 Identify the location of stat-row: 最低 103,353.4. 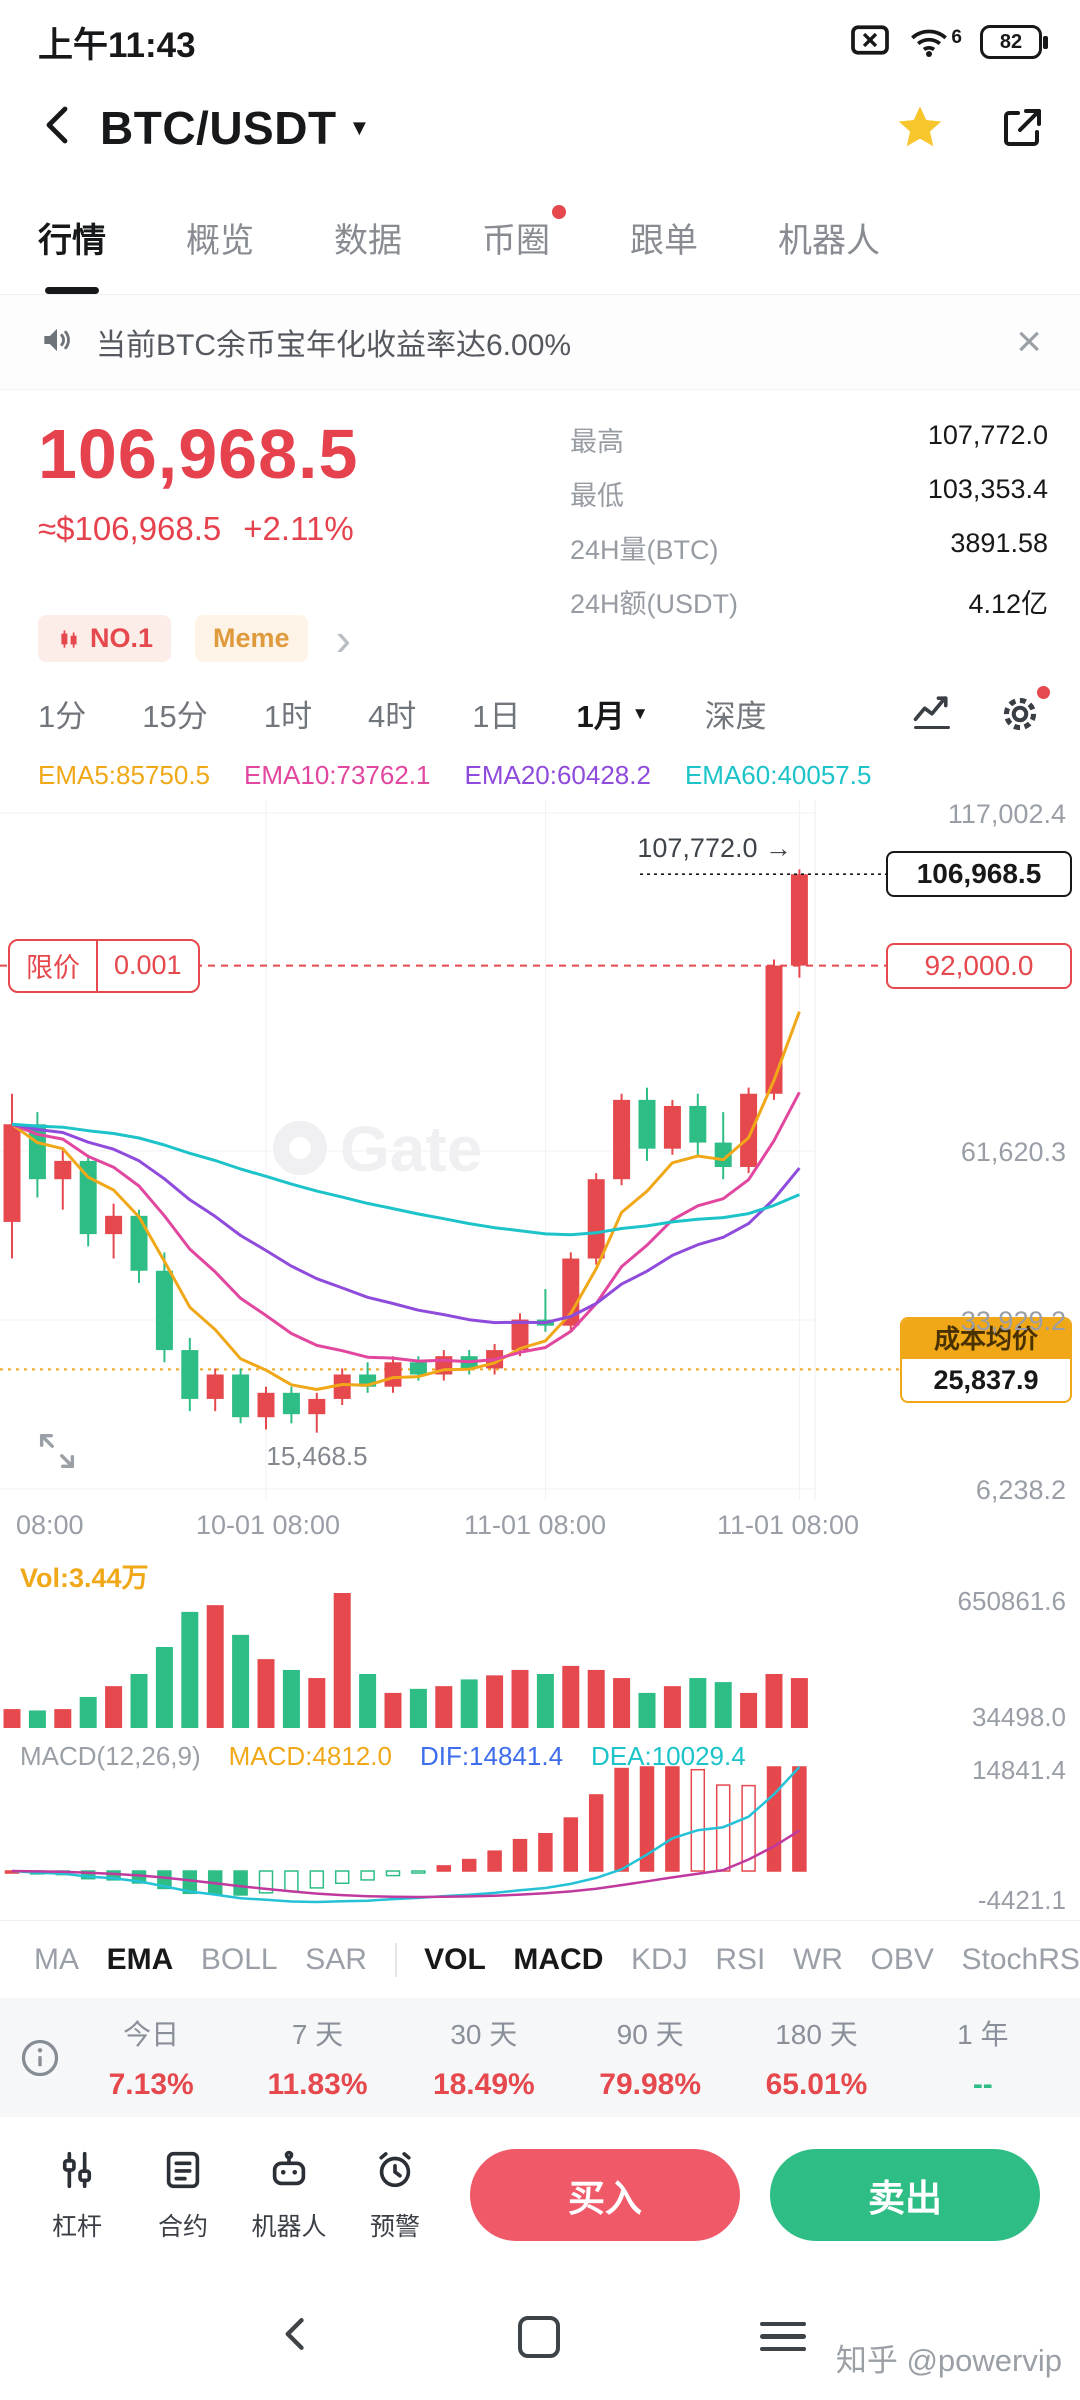
(809, 493).